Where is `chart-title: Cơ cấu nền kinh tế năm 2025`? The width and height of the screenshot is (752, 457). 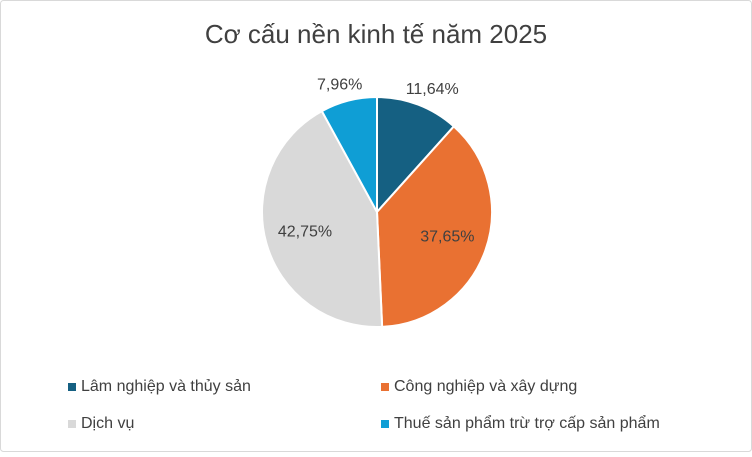
chart-title: Cơ cấu nền kinh tế năm 2025 is located at coordinates (376, 34).